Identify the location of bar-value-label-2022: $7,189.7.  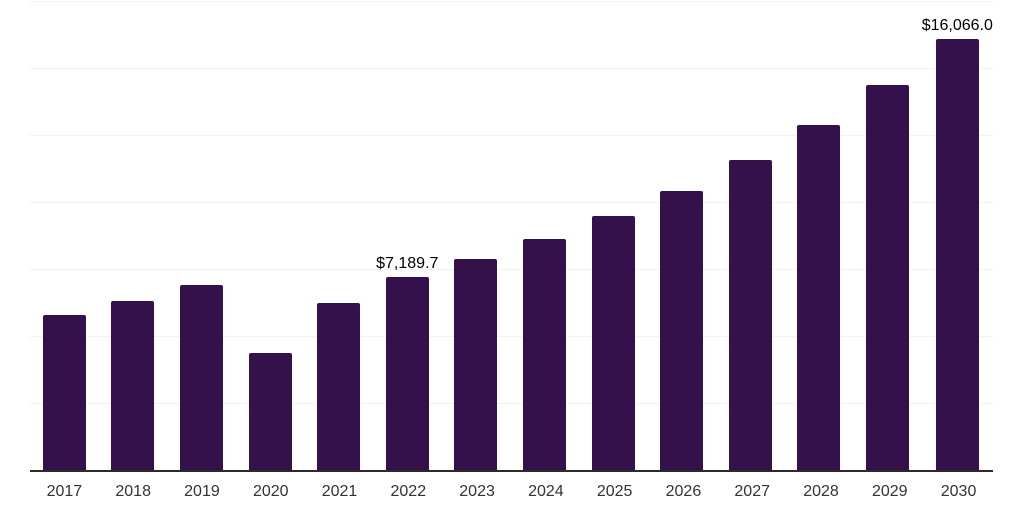
(407, 264).